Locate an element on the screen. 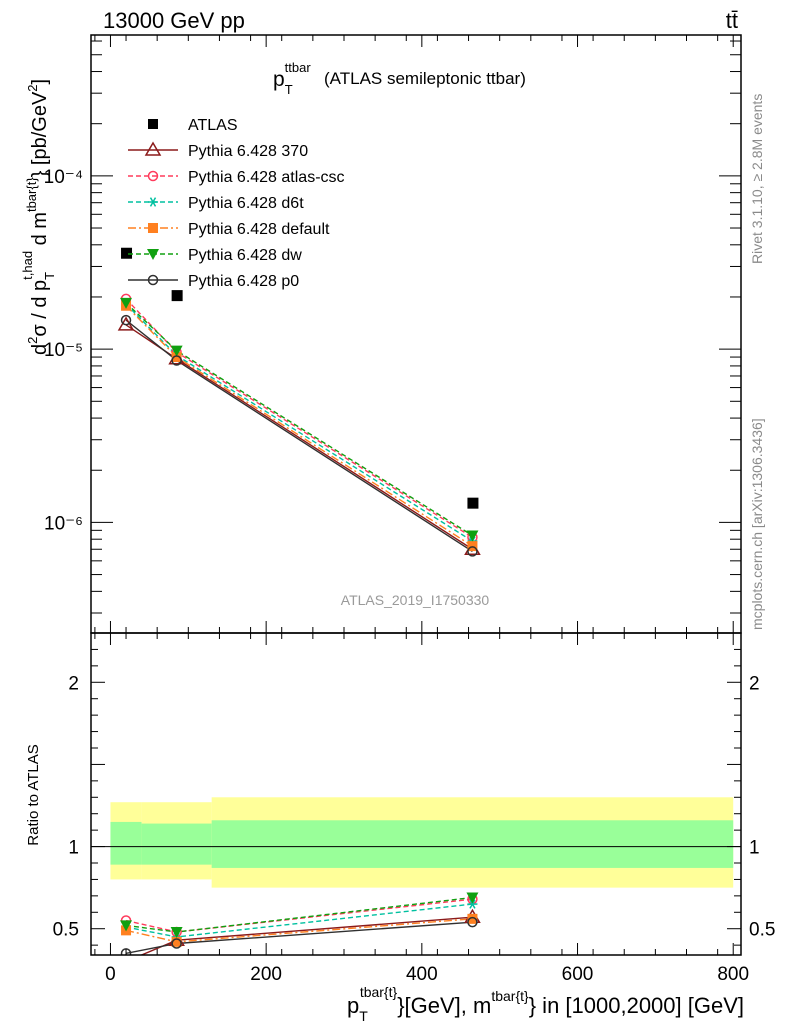 The width and height of the screenshot is (786, 1024). ratio-series-line-pythia-6-428-dw is located at coordinates (299, 914).